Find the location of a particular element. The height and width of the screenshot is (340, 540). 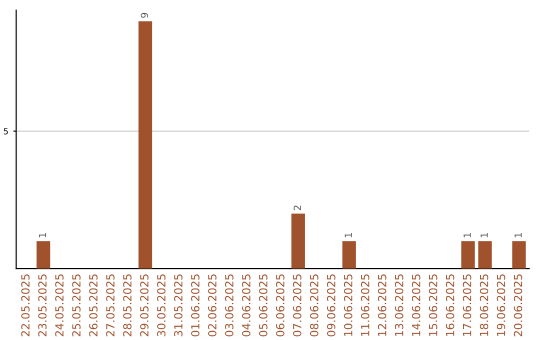

x-tick-label: 13.06.2025 is located at coordinates (399, 305).